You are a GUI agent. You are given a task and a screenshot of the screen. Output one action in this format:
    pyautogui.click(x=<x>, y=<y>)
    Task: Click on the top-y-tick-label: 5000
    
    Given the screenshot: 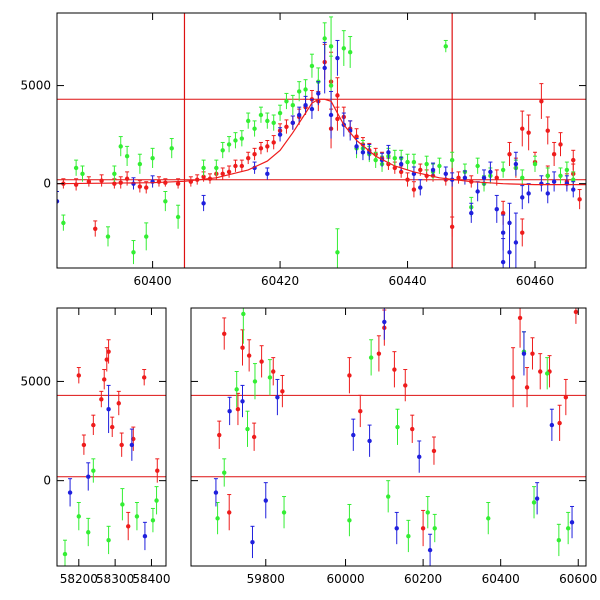 What is the action you would take?
    pyautogui.click(x=35, y=86)
    